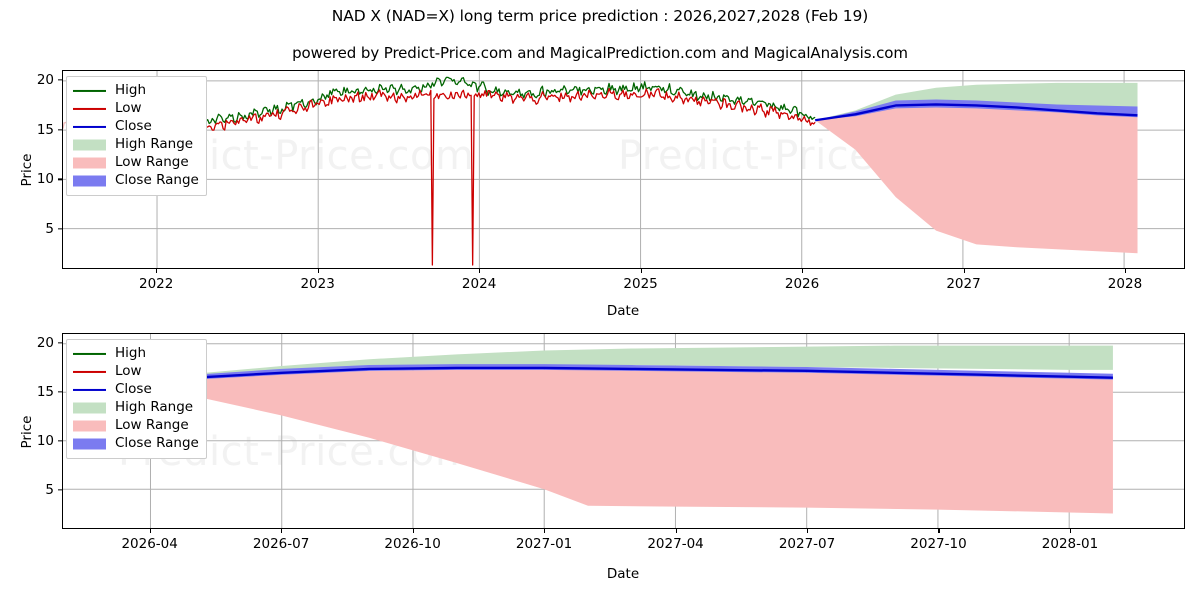 The width and height of the screenshot is (1200, 600). Describe the element at coordinates (640, 284) in the screenshot. I see `x-axis-tick-label: 2025` at that location.